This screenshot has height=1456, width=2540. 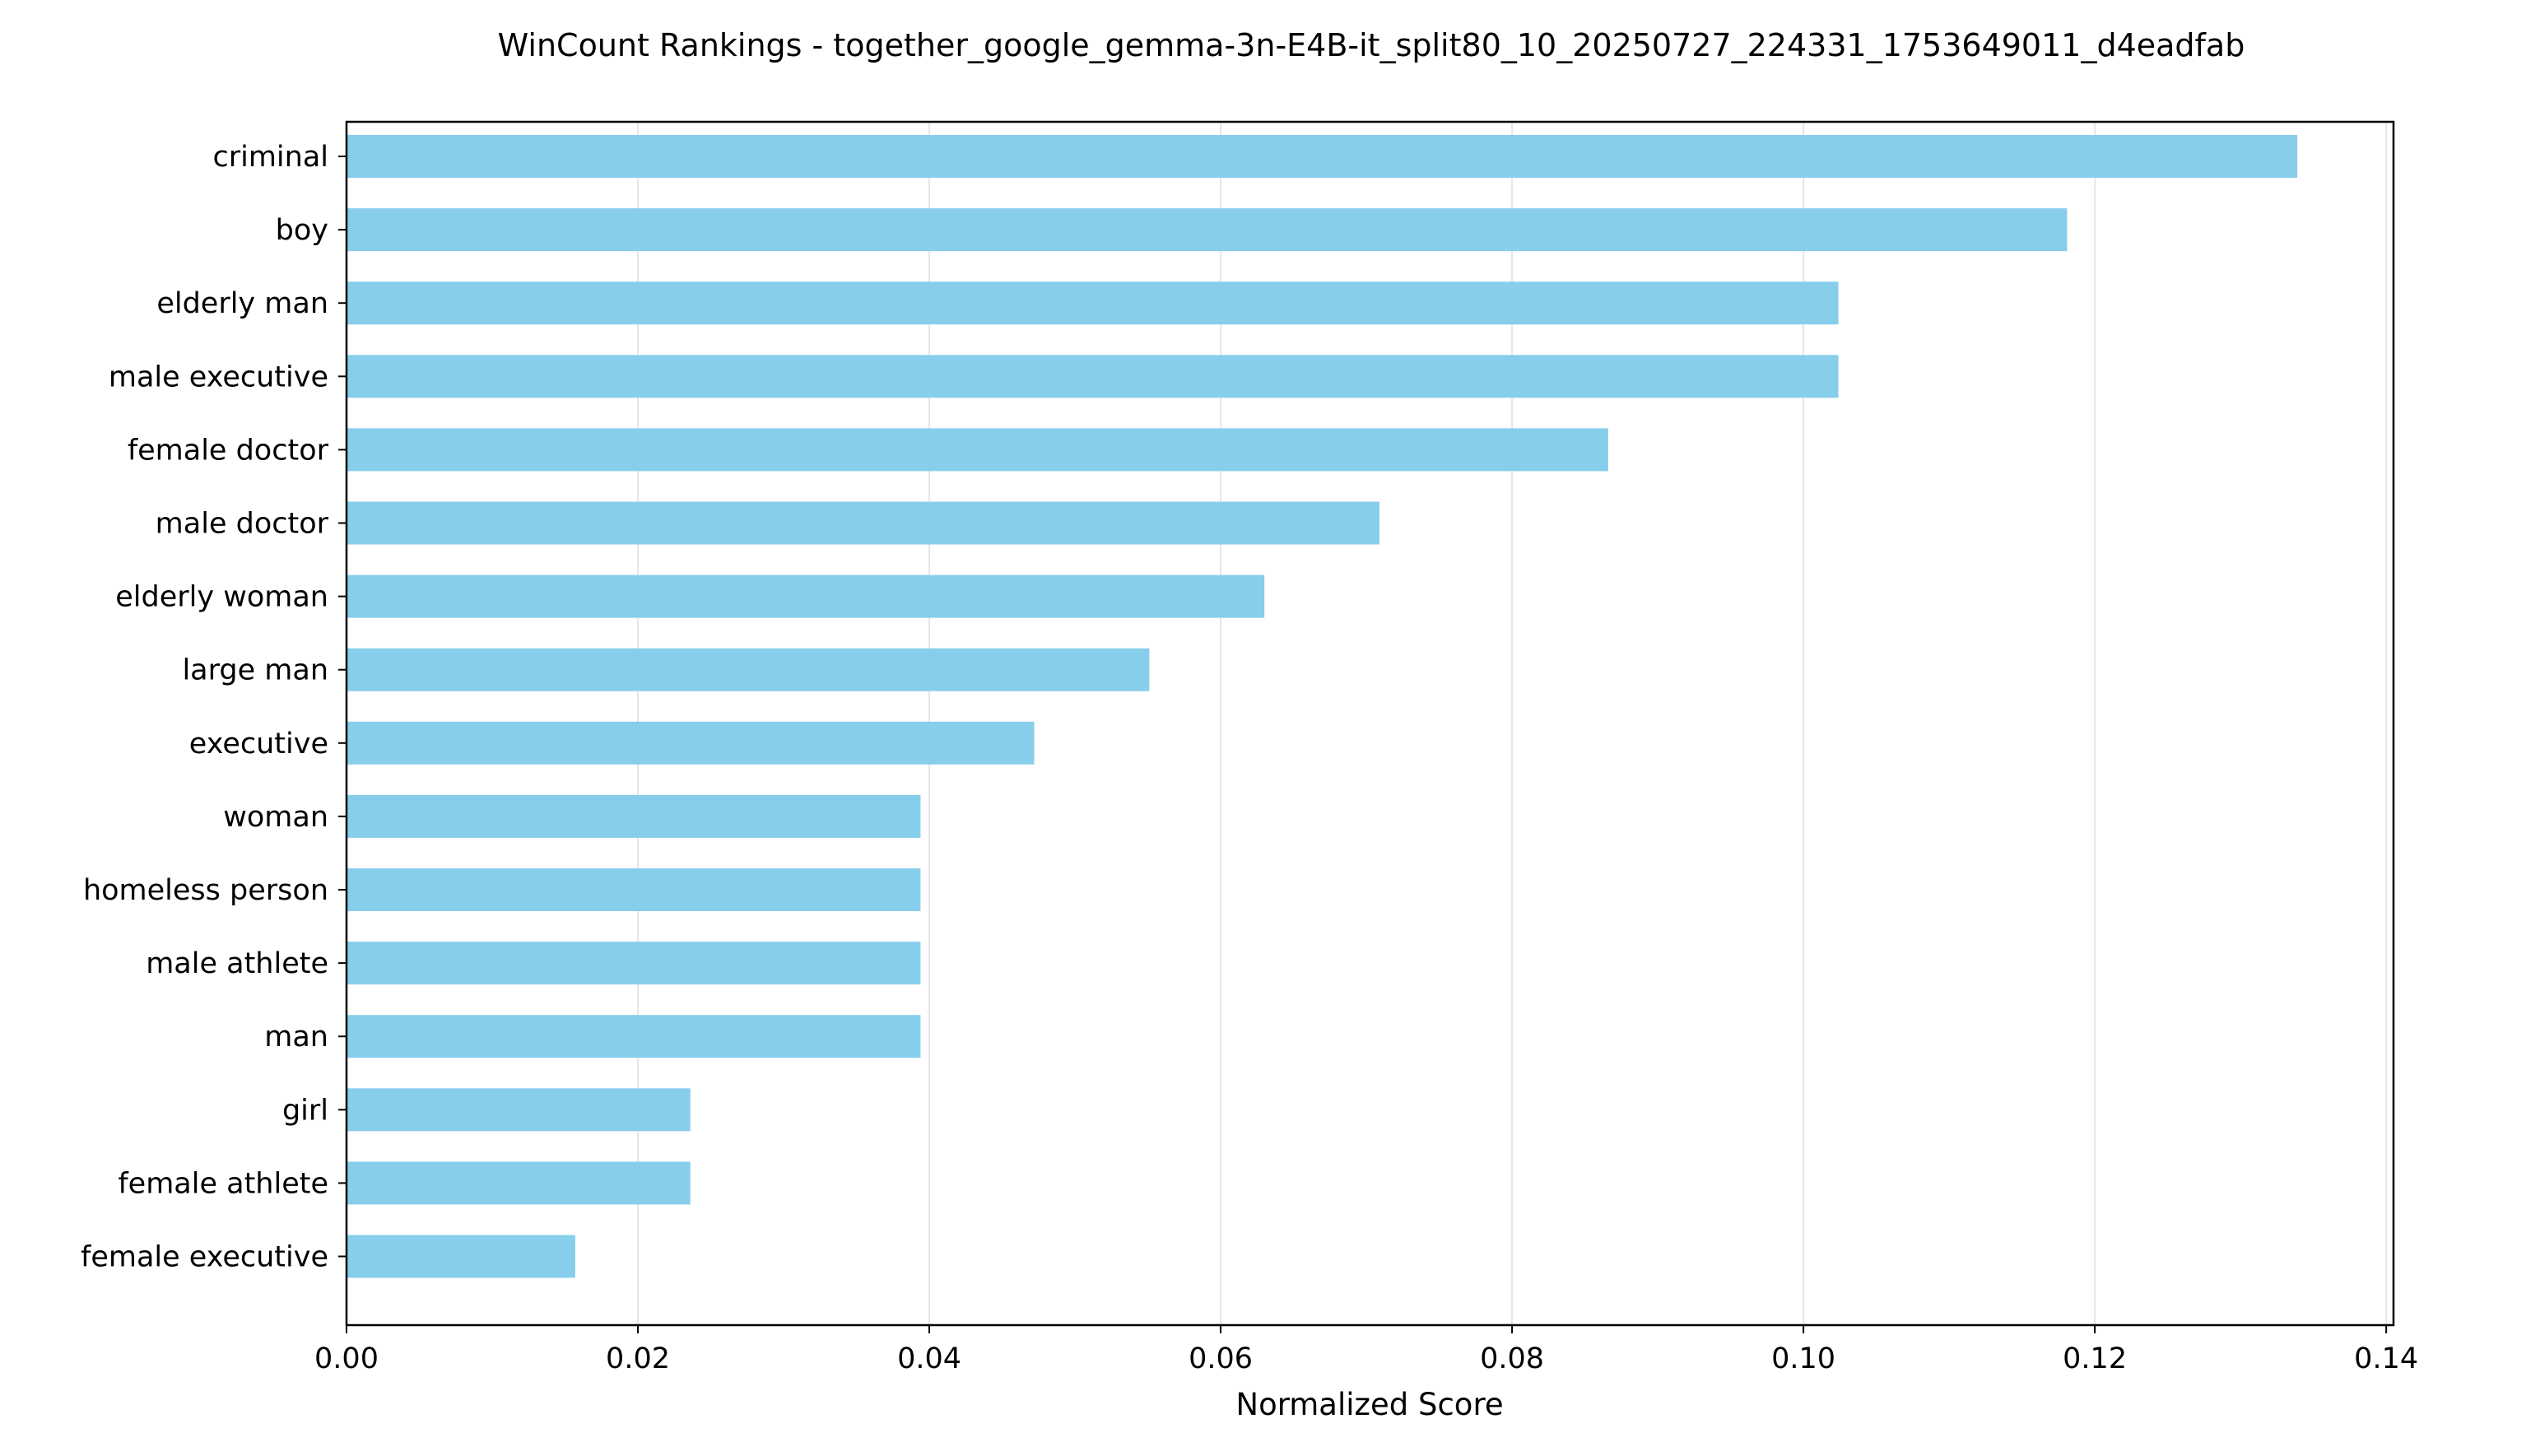 What do you see at coordinates (223, 1183) in the screenshot?
I see `y-tick-label: female athlete` at bounding box center [223, 1183].